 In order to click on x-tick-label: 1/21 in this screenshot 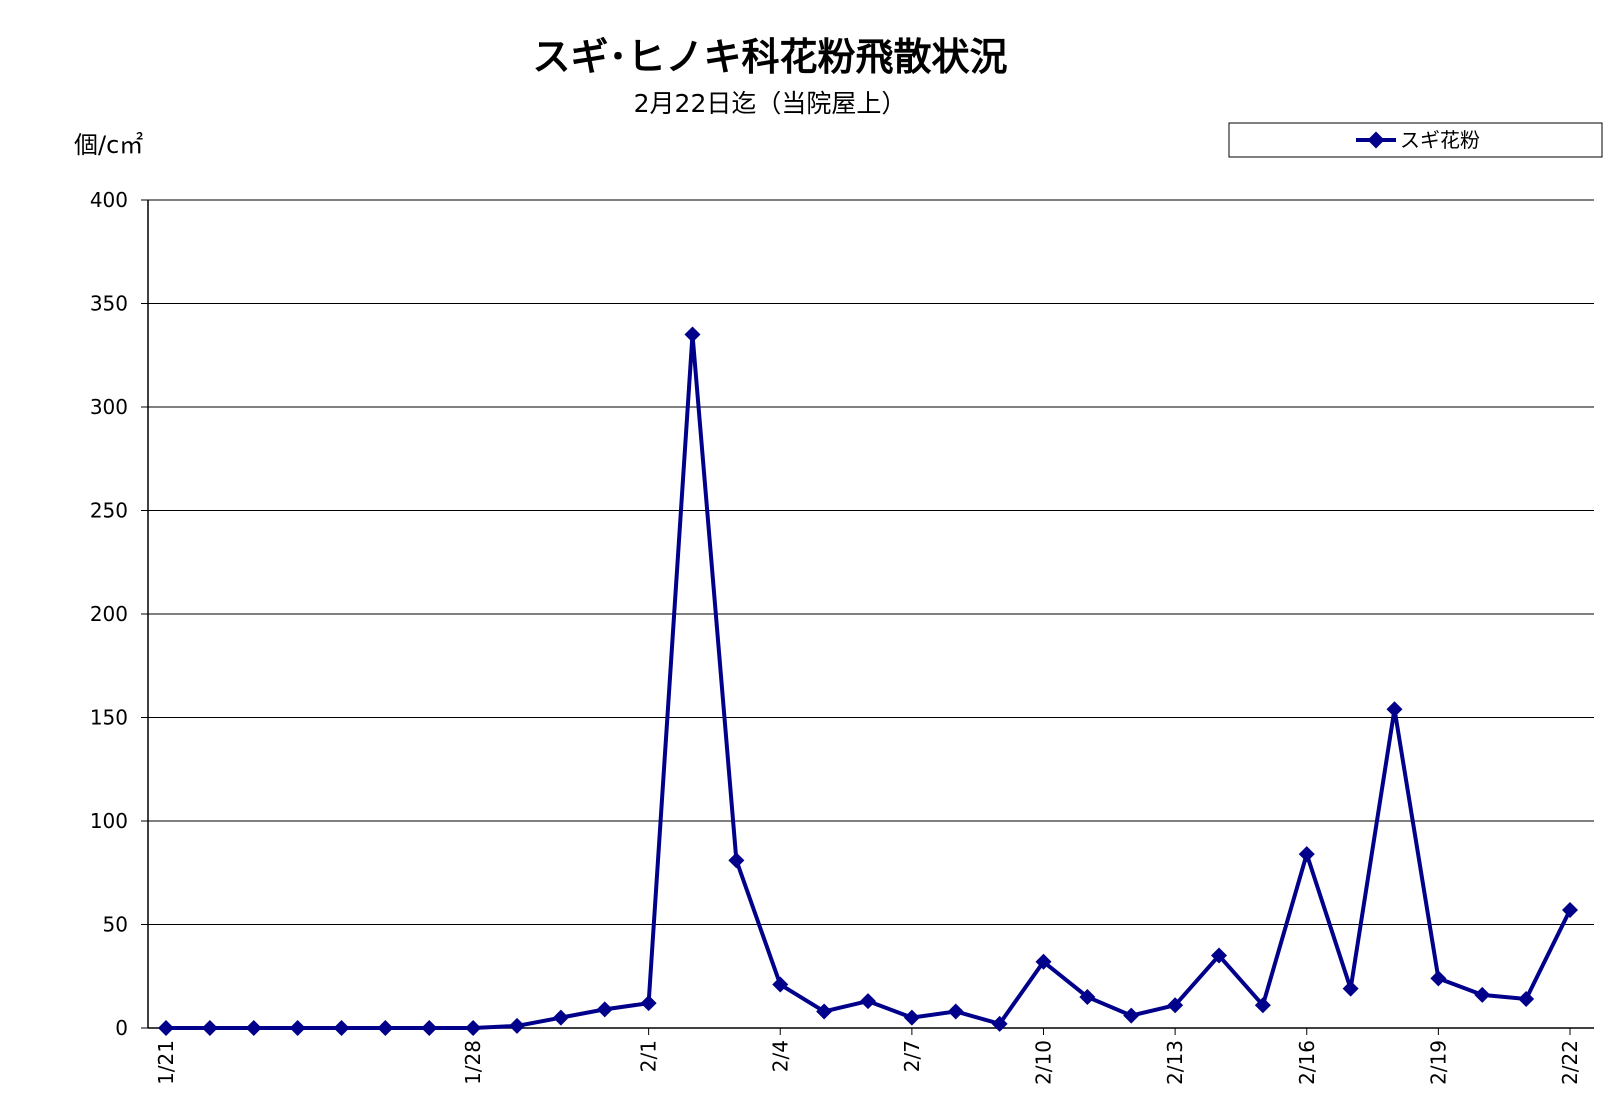, I will do `click(166, 1062)`.